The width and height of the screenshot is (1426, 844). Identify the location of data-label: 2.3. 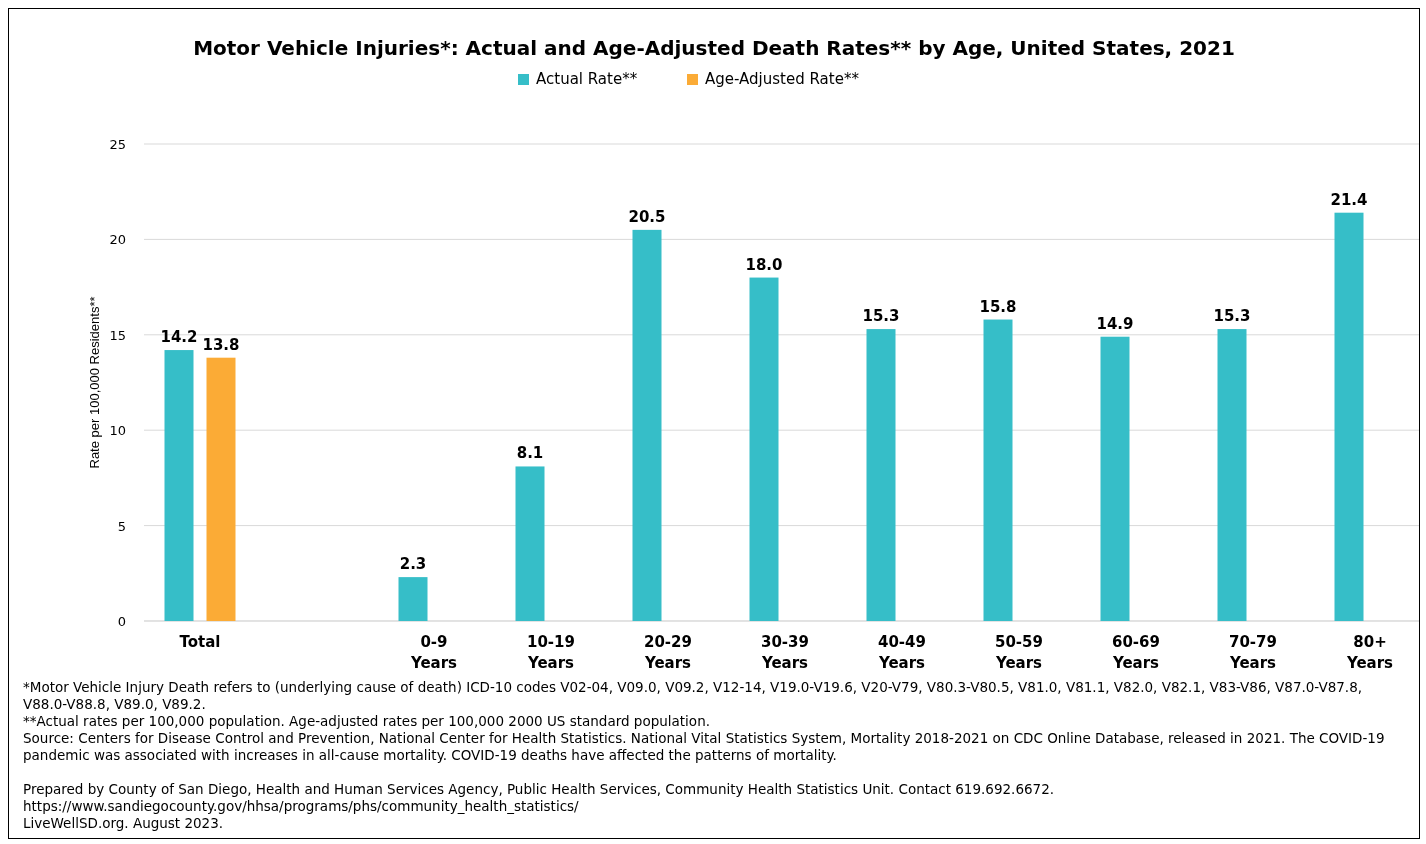
(413, 564).